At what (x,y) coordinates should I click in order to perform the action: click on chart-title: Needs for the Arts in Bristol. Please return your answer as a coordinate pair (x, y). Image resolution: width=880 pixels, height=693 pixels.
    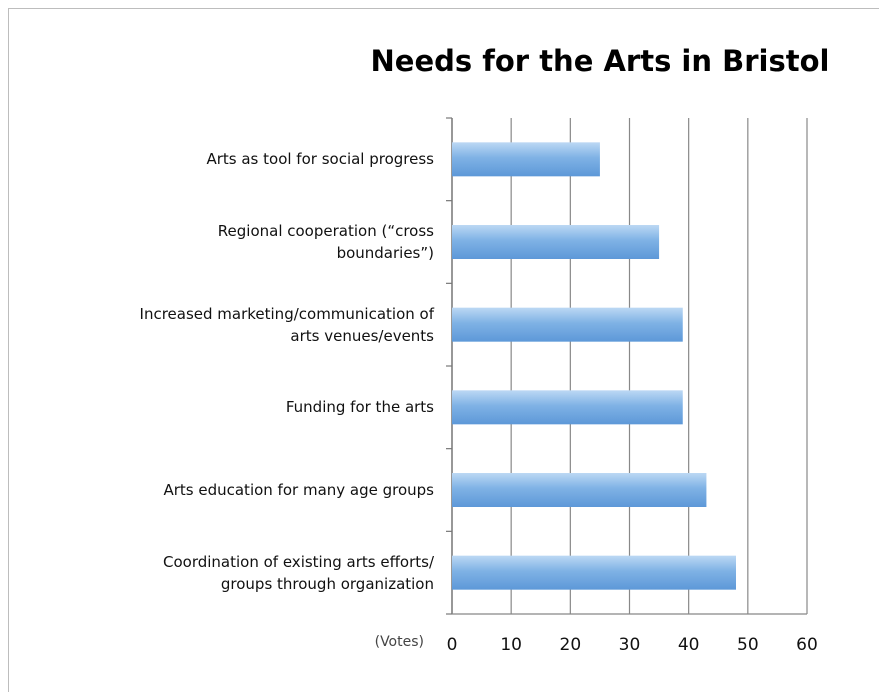
    Looking at the image, I should click on (600, 61).